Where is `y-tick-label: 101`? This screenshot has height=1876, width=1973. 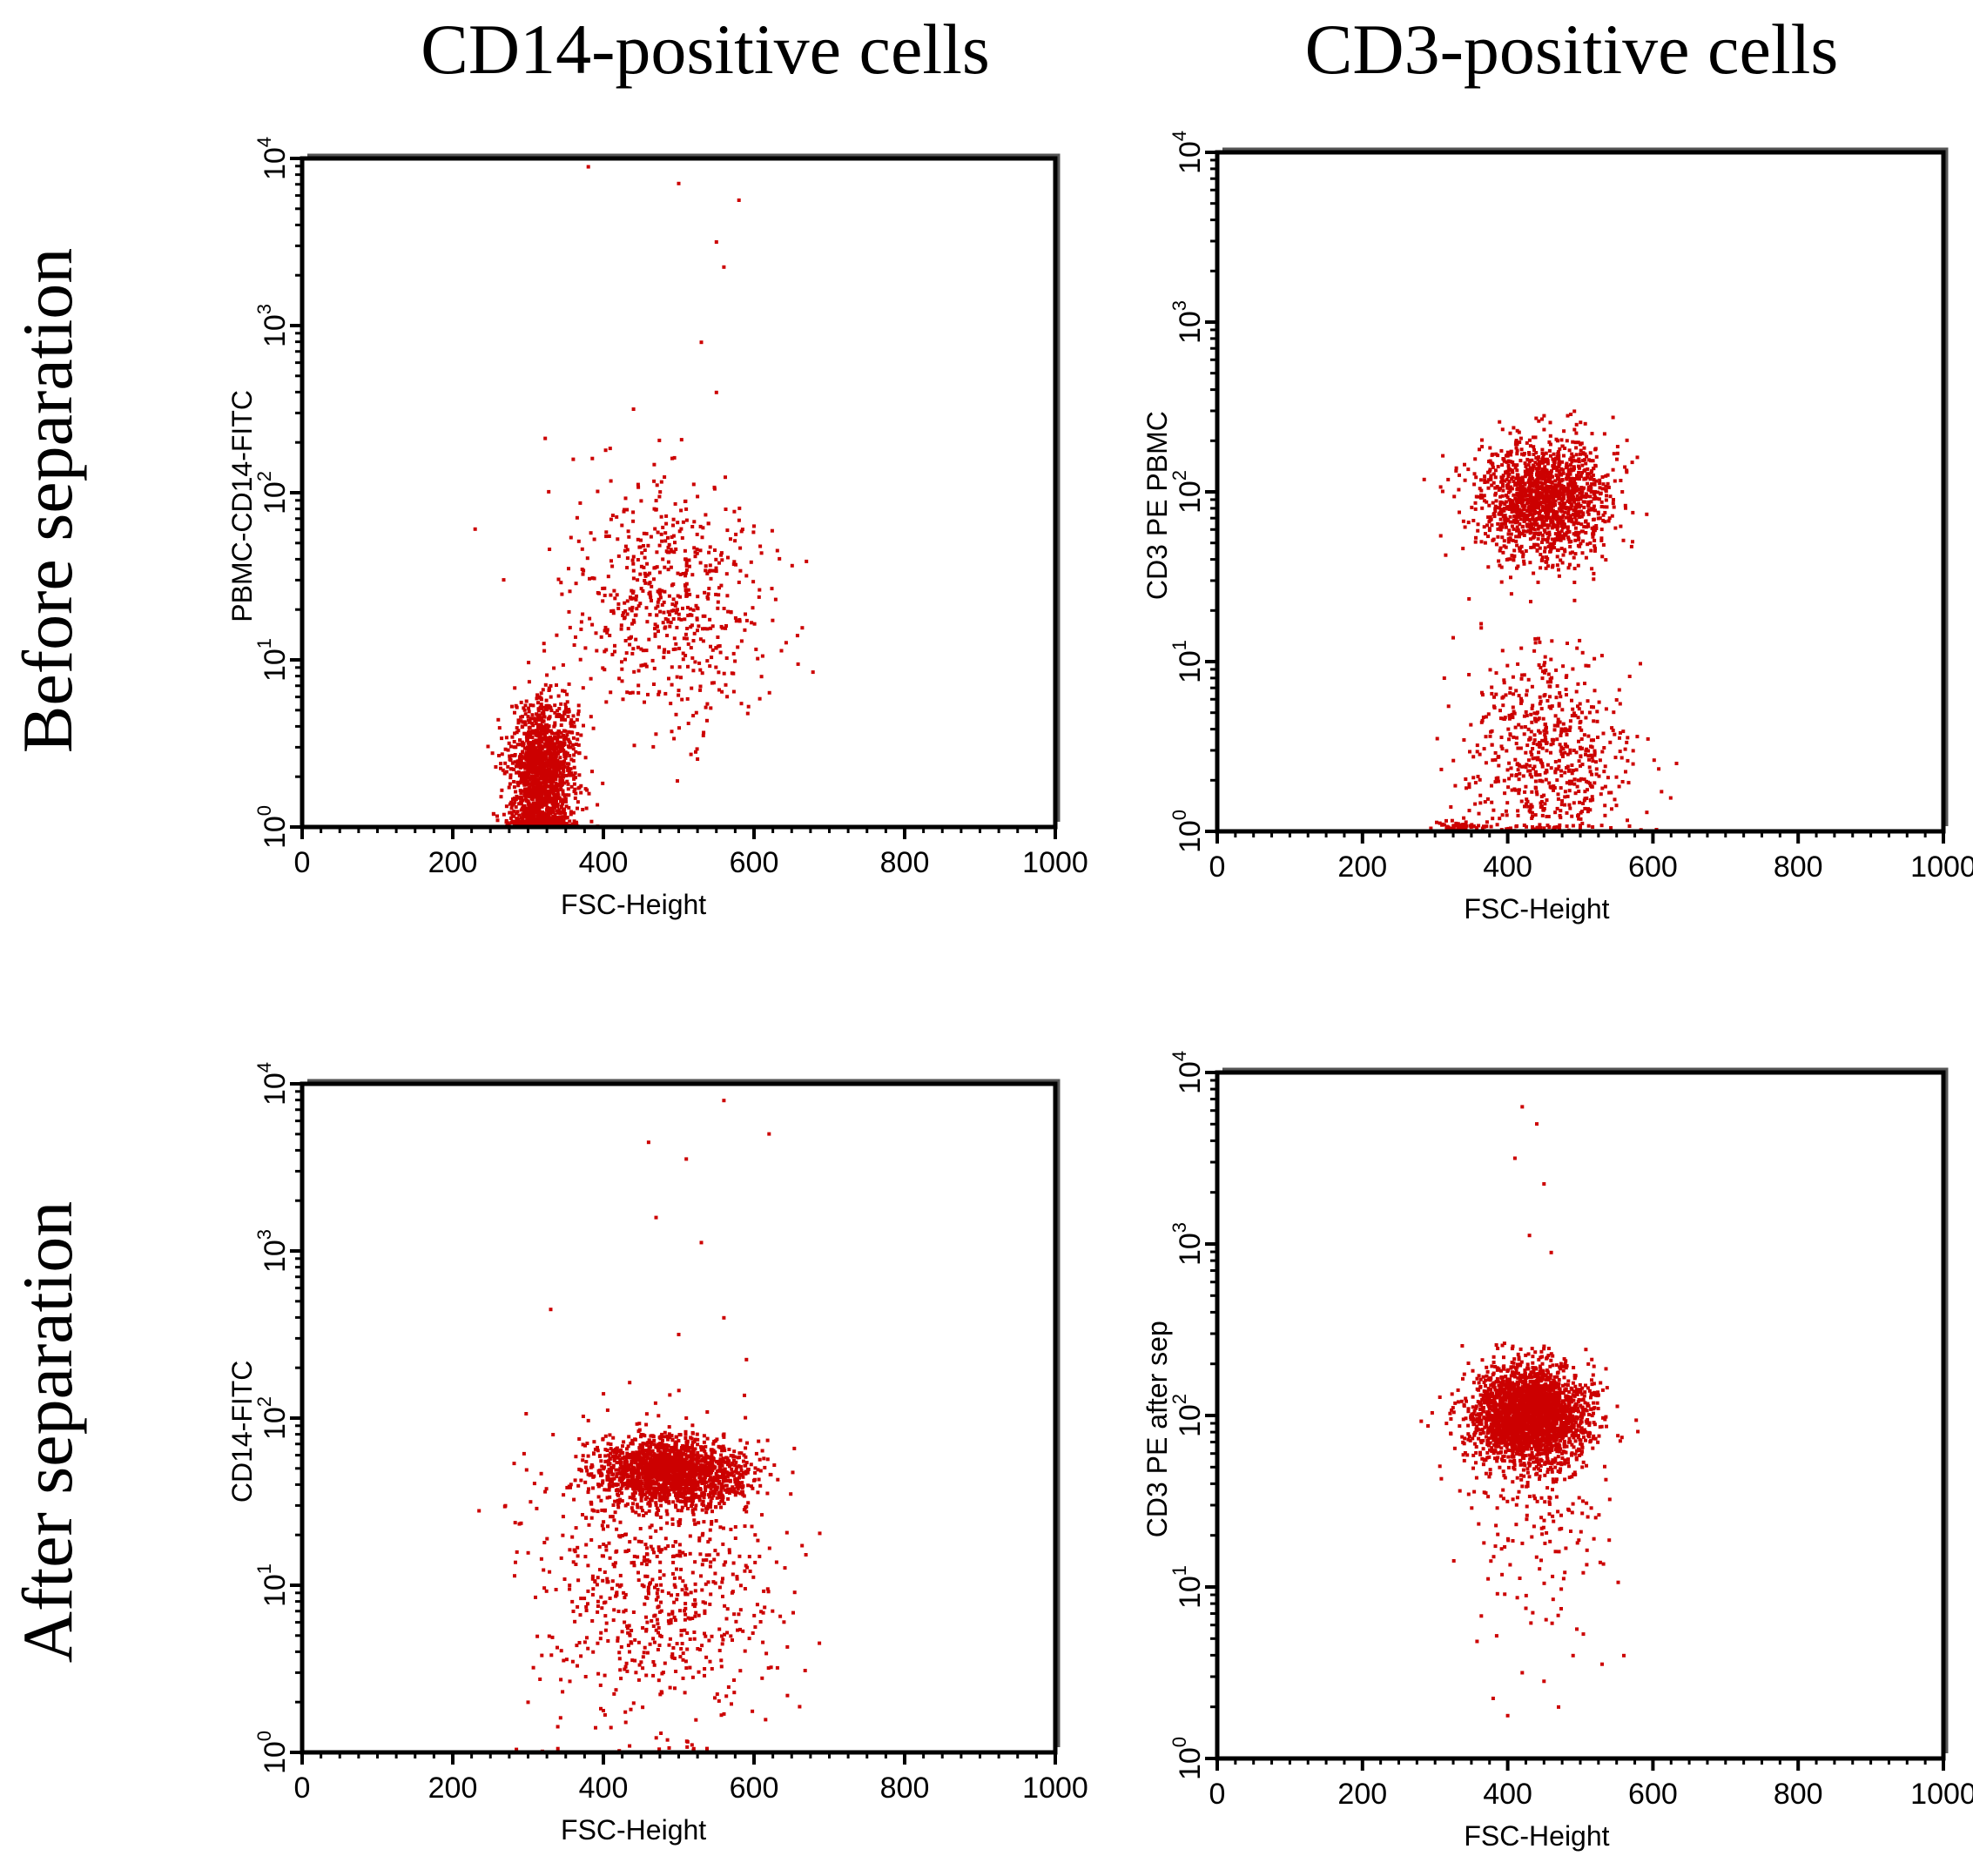
y-tick-label: 101 is located at coordinates (1188, 661).